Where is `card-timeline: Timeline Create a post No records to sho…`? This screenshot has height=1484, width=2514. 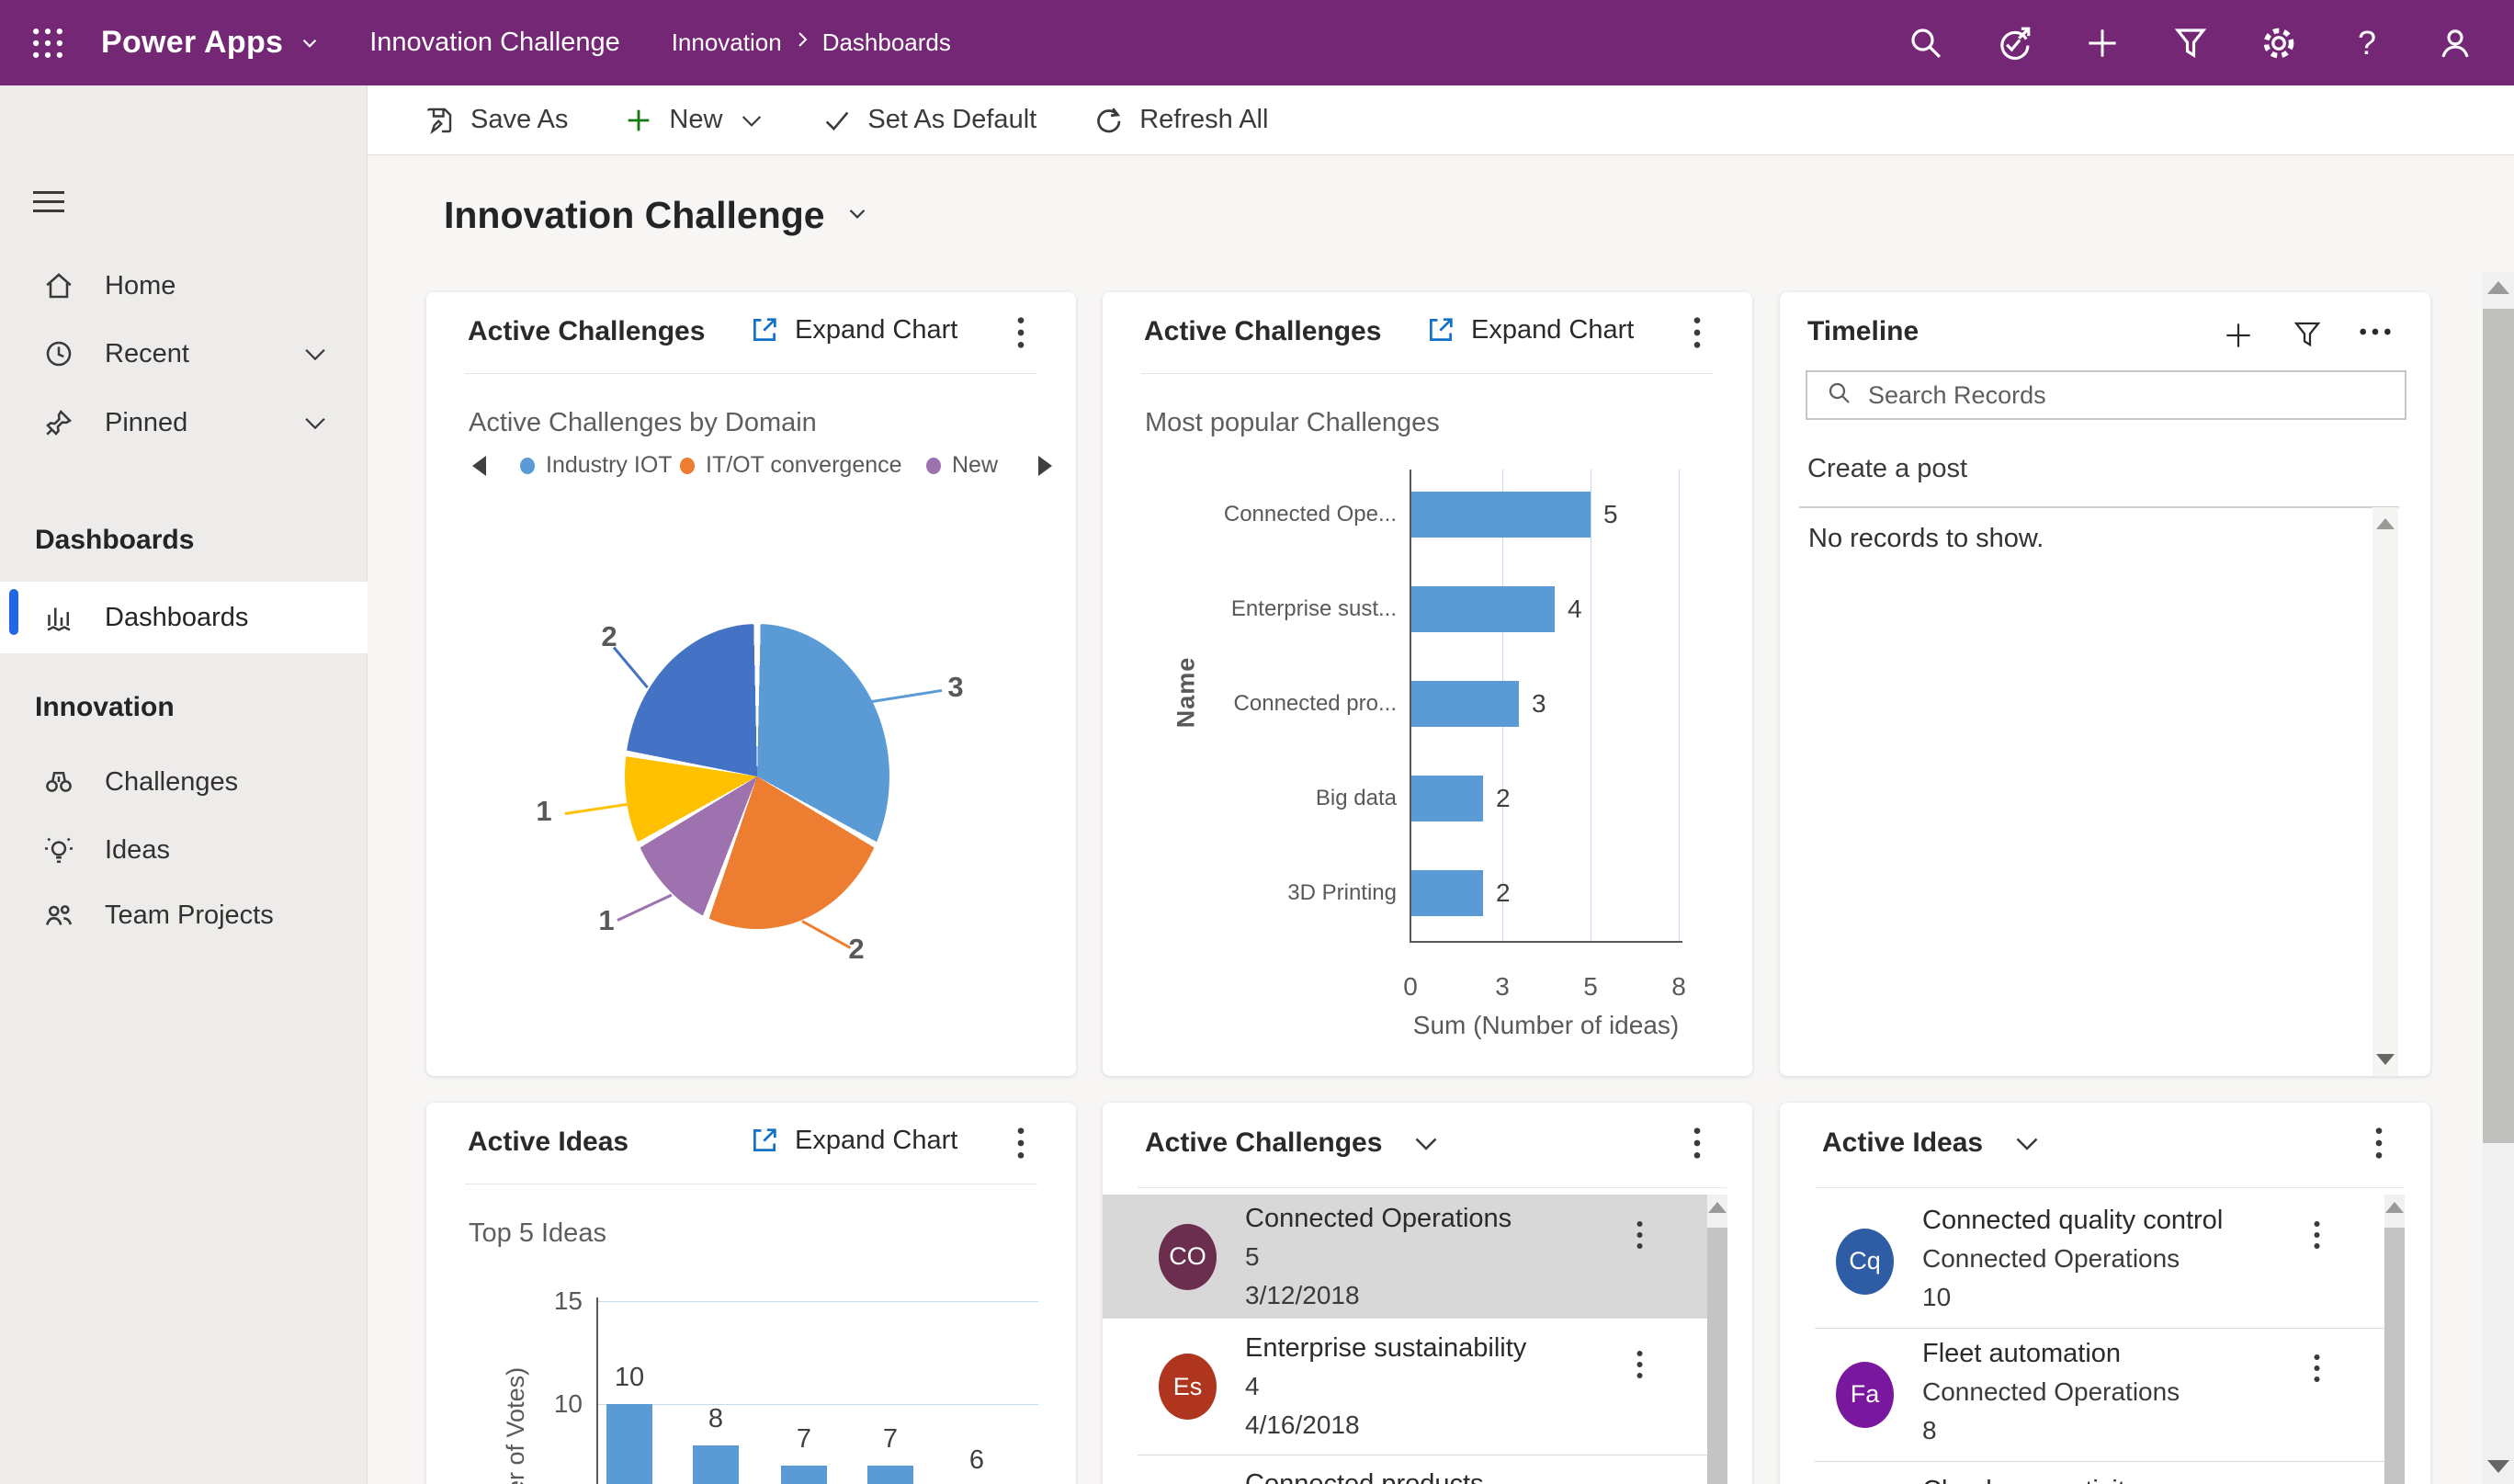 card-timeline: Timeline Create a post No records to sho… is located at coordinates (2105, 684).